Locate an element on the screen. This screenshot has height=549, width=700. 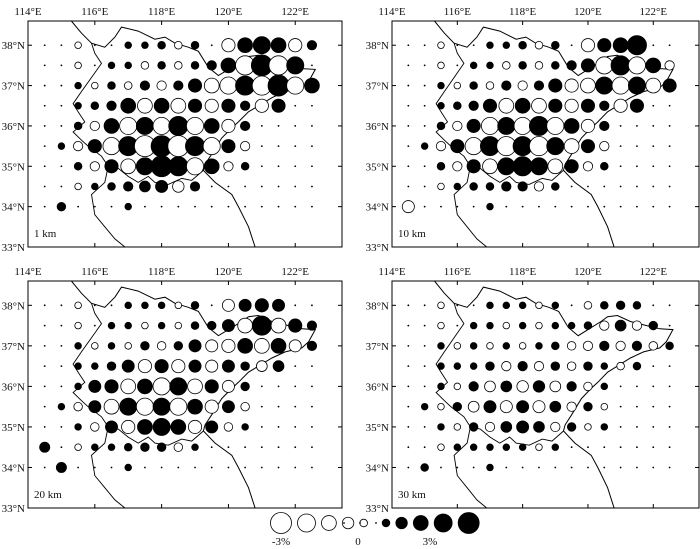
lat-tick-label: 35°N is located at coordinates (13, 167).